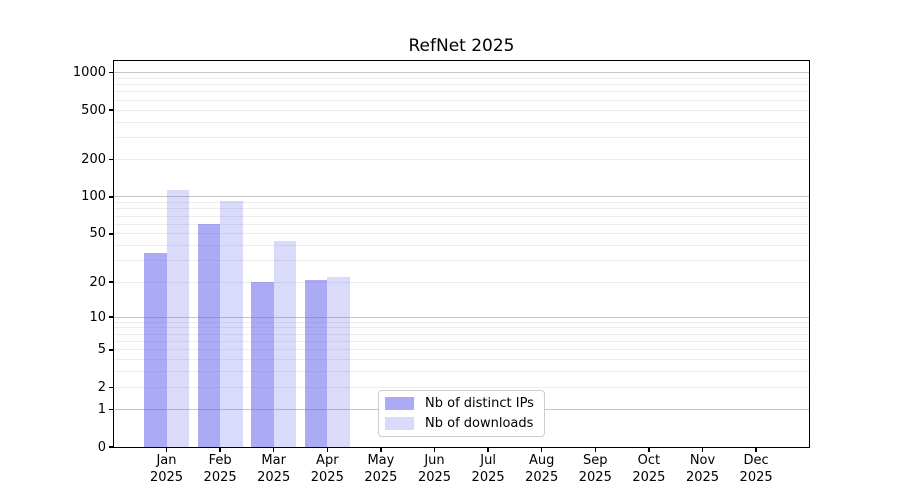  What do you see at coordinates (461, 413) in the screenshot?
I see `legend: Nb of distinct IPs Nb of downloads` at bounding box center [461, 413].